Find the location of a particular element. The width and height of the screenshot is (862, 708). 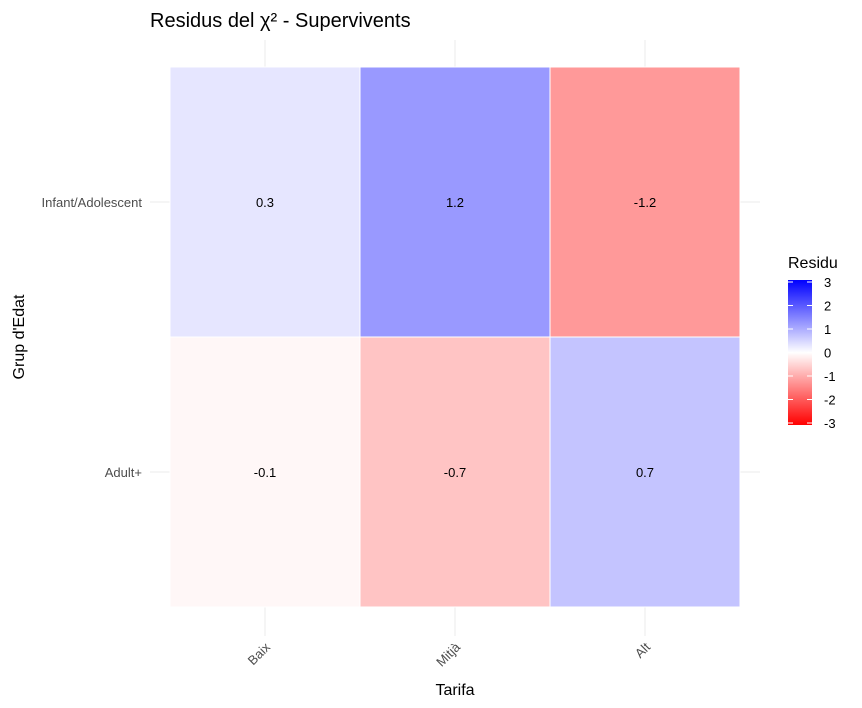

x-tick-label: Mitjà is located at coordinates (448, 654).